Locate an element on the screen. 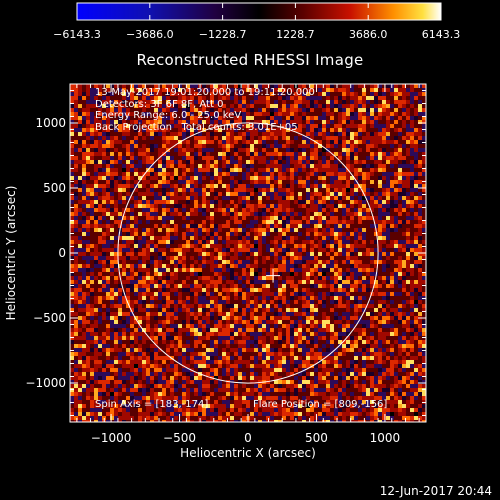 This screenshot has height=500, width=500. y-tick-label: 0 is located at coordinates (62, 253).